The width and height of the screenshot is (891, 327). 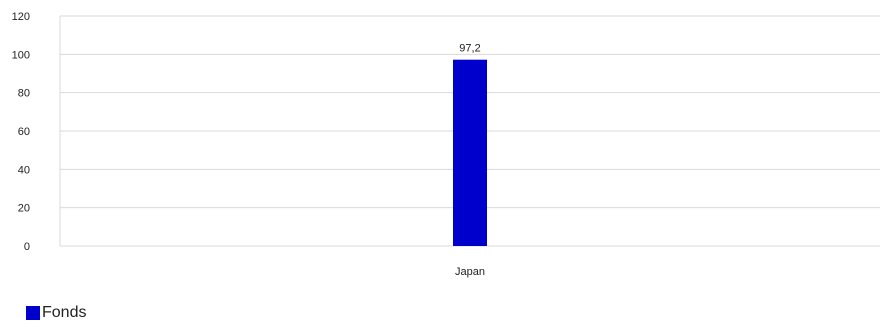 I want to click on y-axis-tick-labels: 0 20 40 60 80 100 120, so click(x=21, y=132).